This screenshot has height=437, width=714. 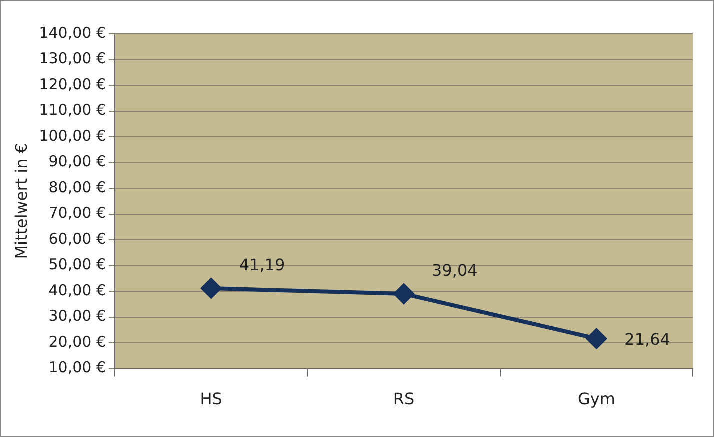 What do you see at coordinates (77, 341) in the screenshot?
I see `y-tick-label: 20,00 €` at bounding box center [77, 341].